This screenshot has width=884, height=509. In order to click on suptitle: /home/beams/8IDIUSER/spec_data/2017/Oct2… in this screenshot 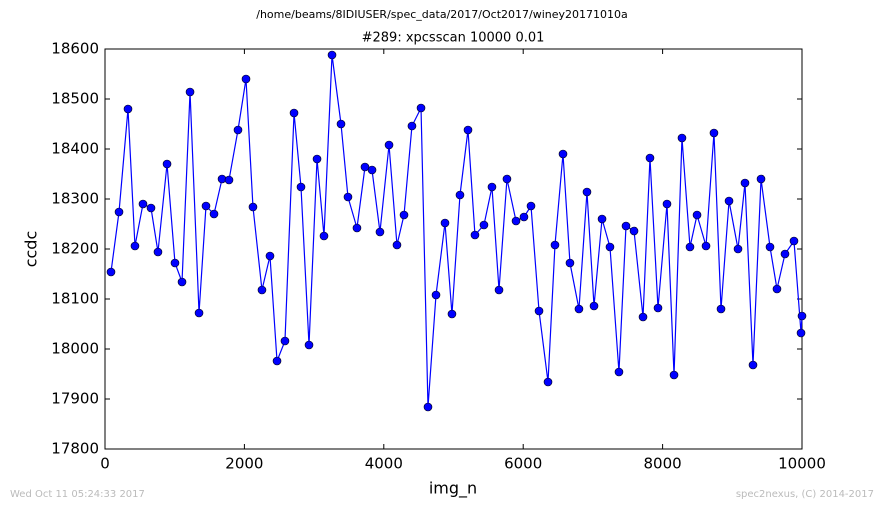, I will do `click(442, 14)`.